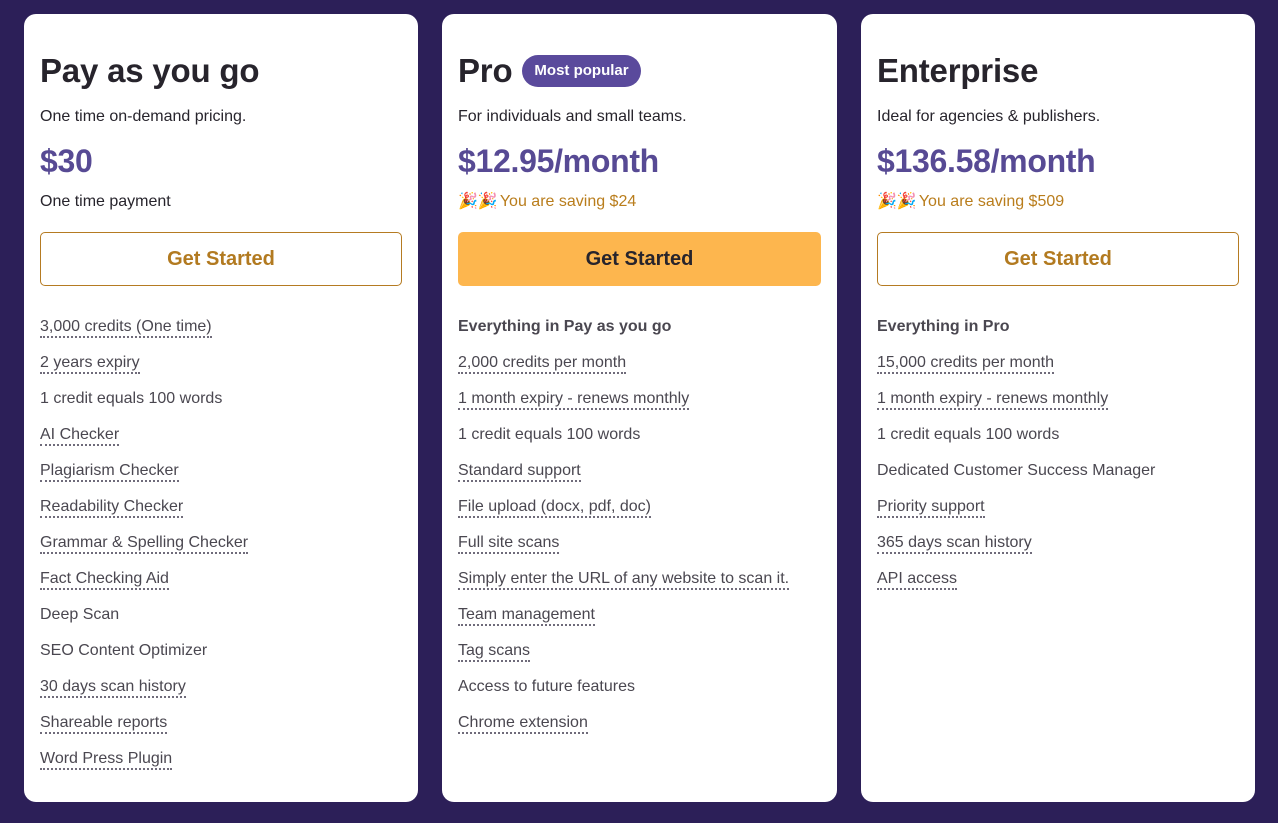 This screenshot has width=1278, height=823. What do you see at coordinates (639, 731) in the screenshot?
I see `feature-item: Chrome extension` at bounding box center [639, 731].